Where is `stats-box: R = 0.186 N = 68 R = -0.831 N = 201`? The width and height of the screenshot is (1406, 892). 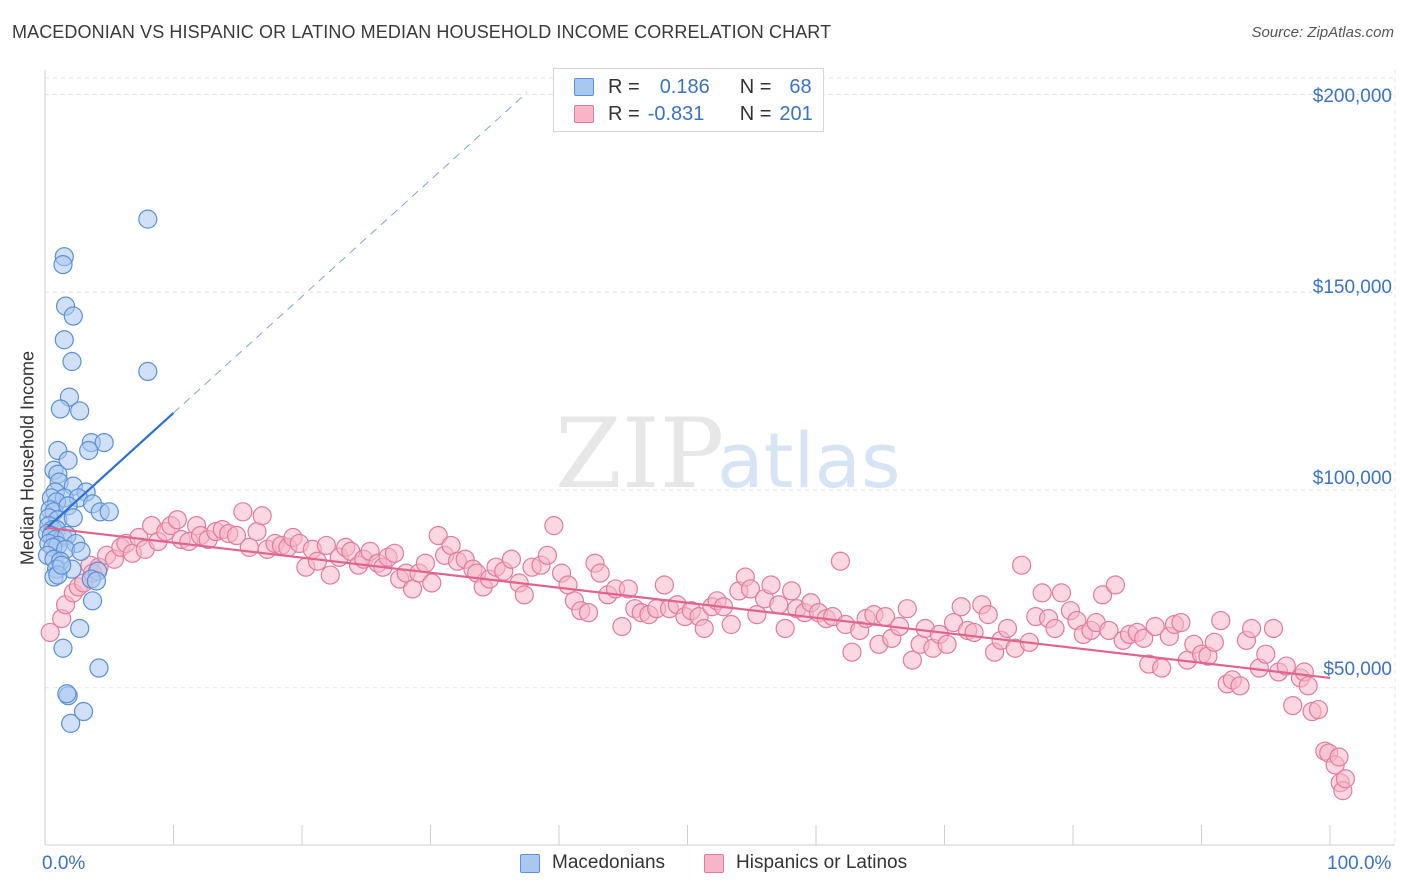
stats-box: R = 0.186 N = 68 R = -0.831 N = 201 is located at coordinates (688, 100).